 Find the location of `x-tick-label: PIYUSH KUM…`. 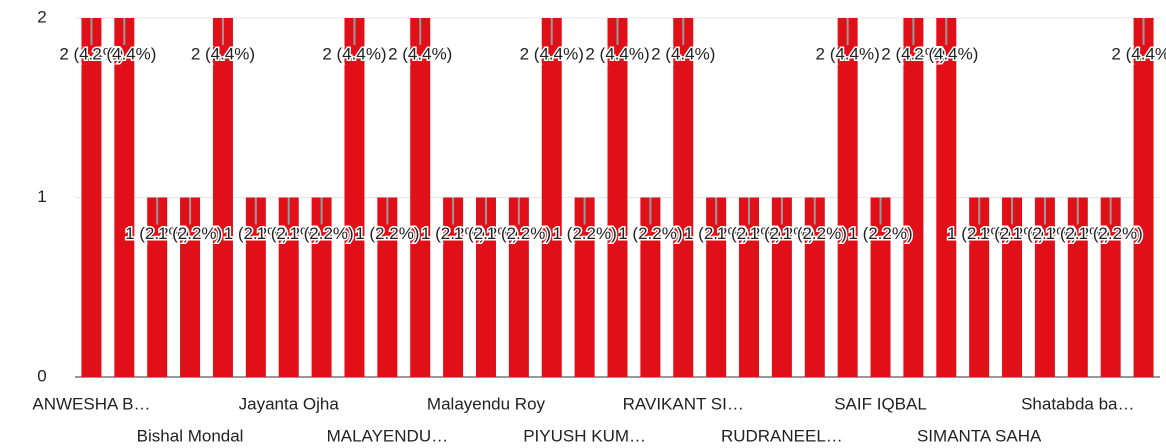

x-tick-label: PIYUSH KUM… is located at coordinates (584, 435).